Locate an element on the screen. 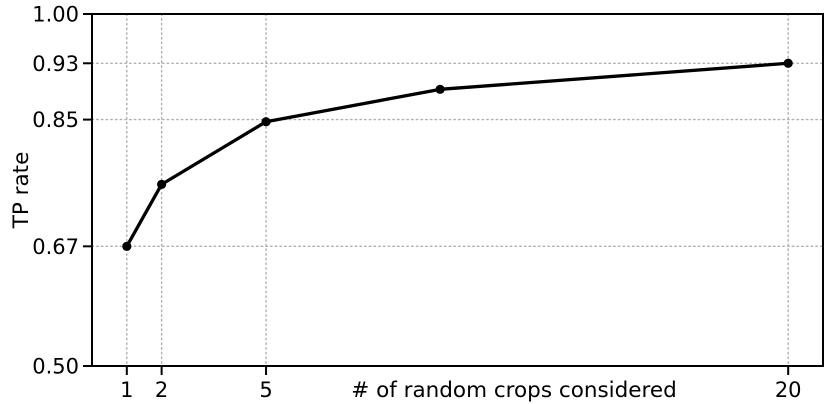 This screenshot has width=831, height=404. y-tick-label: 1.00 is located at coordinates (55, 15).